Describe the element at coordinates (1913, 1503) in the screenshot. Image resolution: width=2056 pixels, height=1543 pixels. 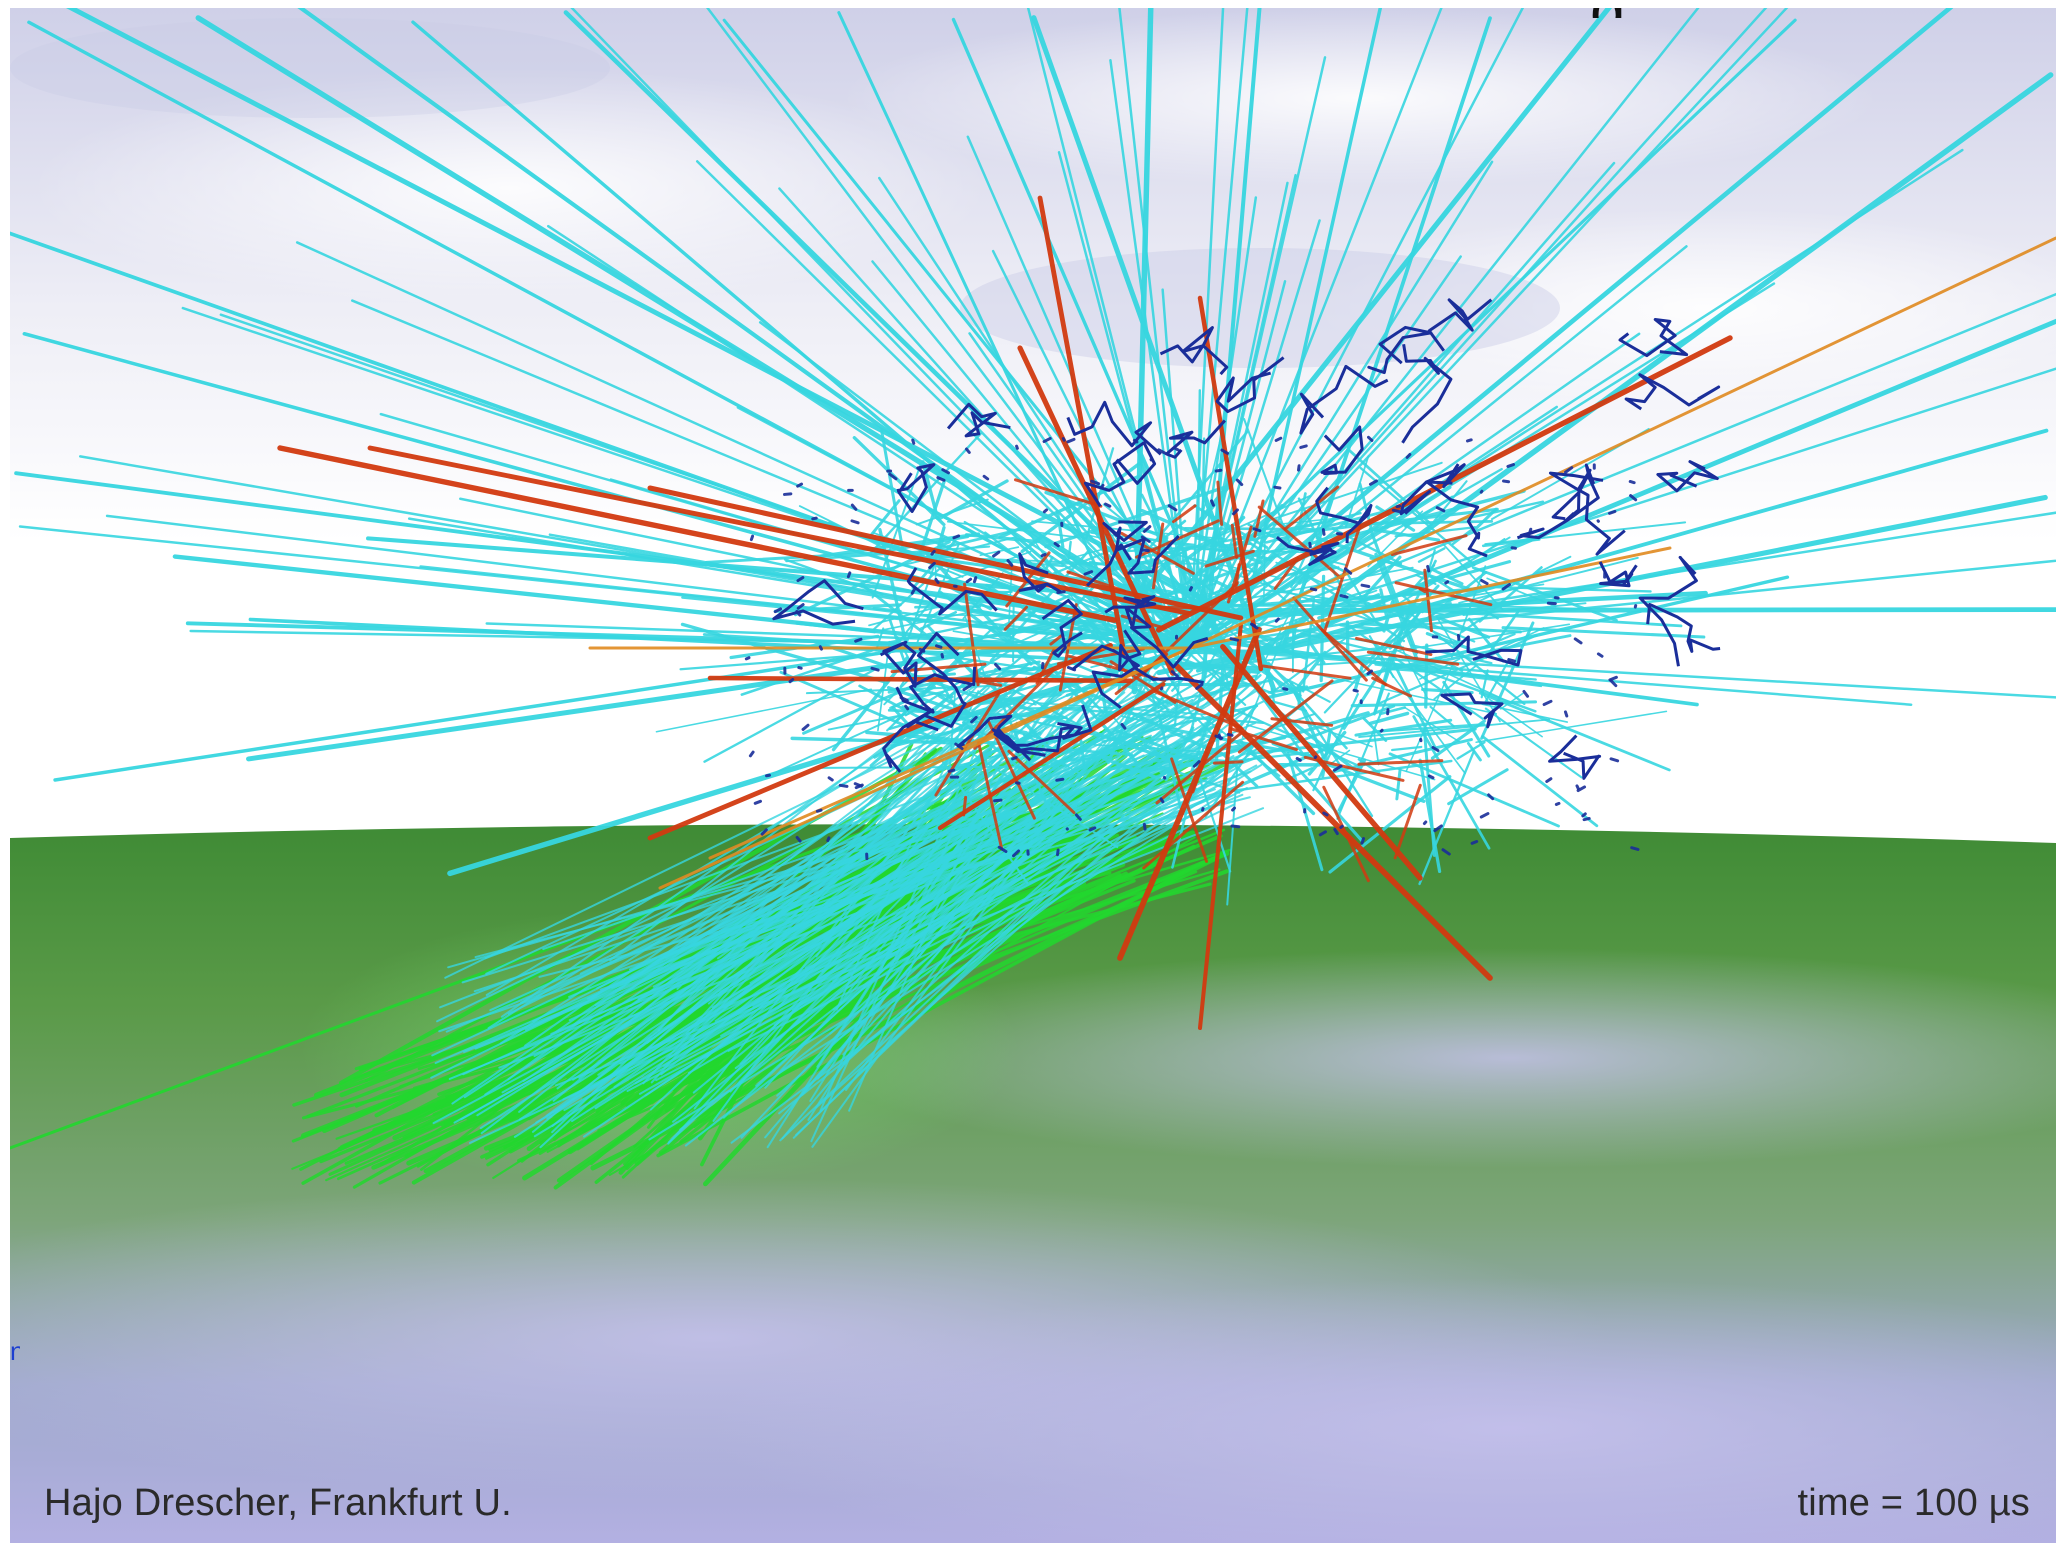
I see `time-caption: time = 100 µs` at that location.